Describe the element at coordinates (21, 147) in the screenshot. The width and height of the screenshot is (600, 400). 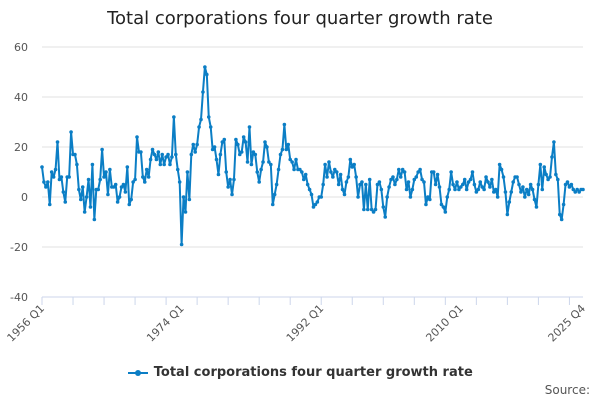
I see `y-tick-label: 20` at that location.